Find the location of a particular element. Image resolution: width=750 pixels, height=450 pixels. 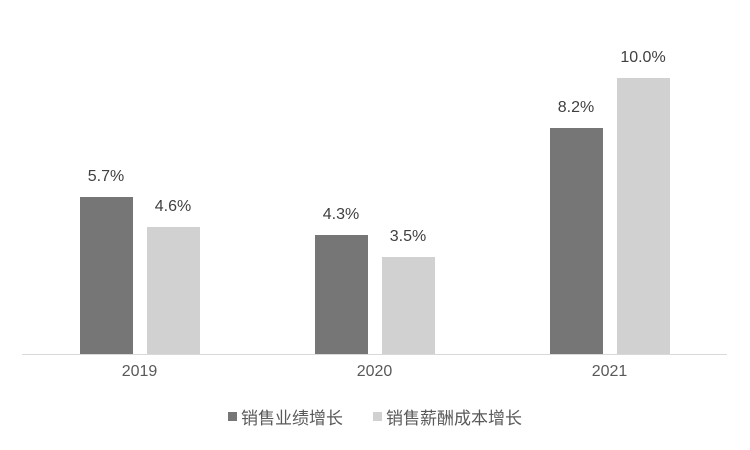

legend-item-series0: 销售业绩增长 is located at coordinates (285, 416).